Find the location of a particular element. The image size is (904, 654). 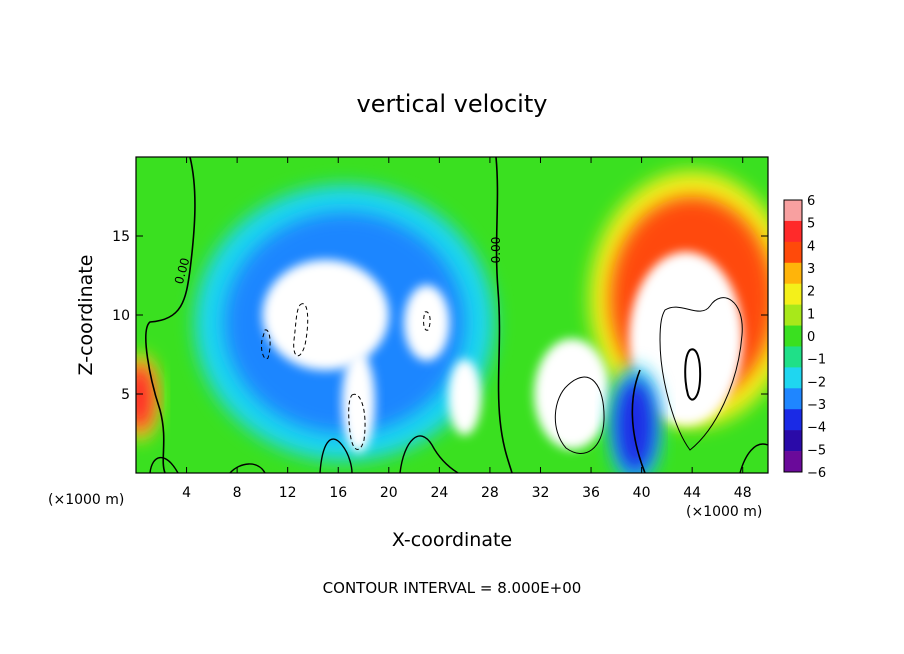

x-tick-label: 24 is located at coordinates (439, 493).